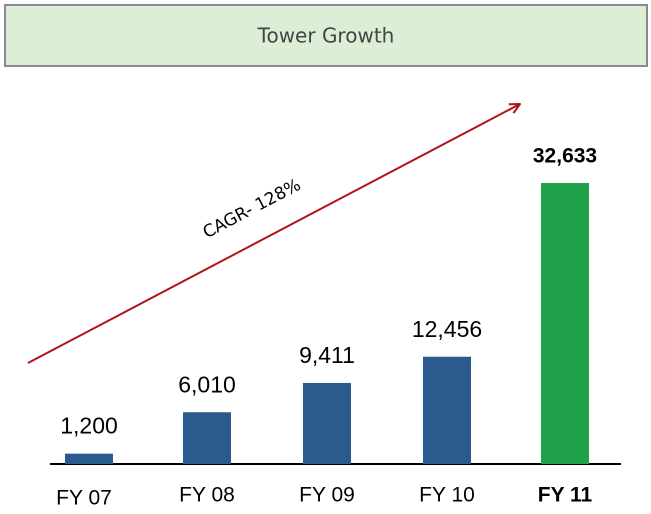  What do you see at coordinates (89, 426) in the screenshot?
I see `value-label: 1,200` at bounding box center [89, 426].